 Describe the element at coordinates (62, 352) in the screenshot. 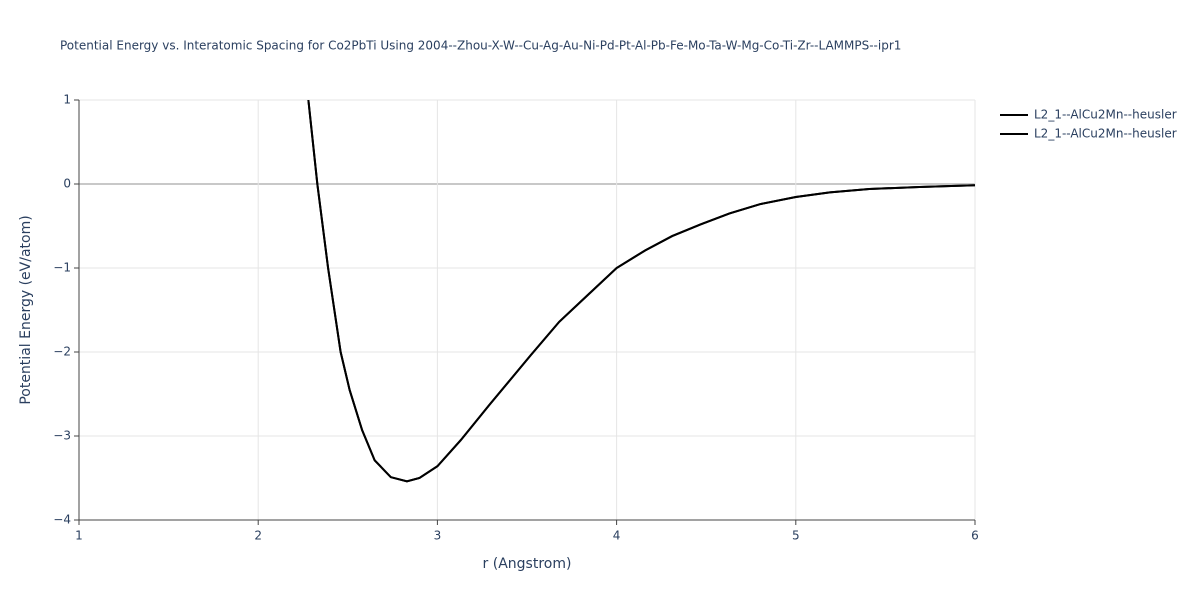

I see `y-tick-label: −2` at that location.